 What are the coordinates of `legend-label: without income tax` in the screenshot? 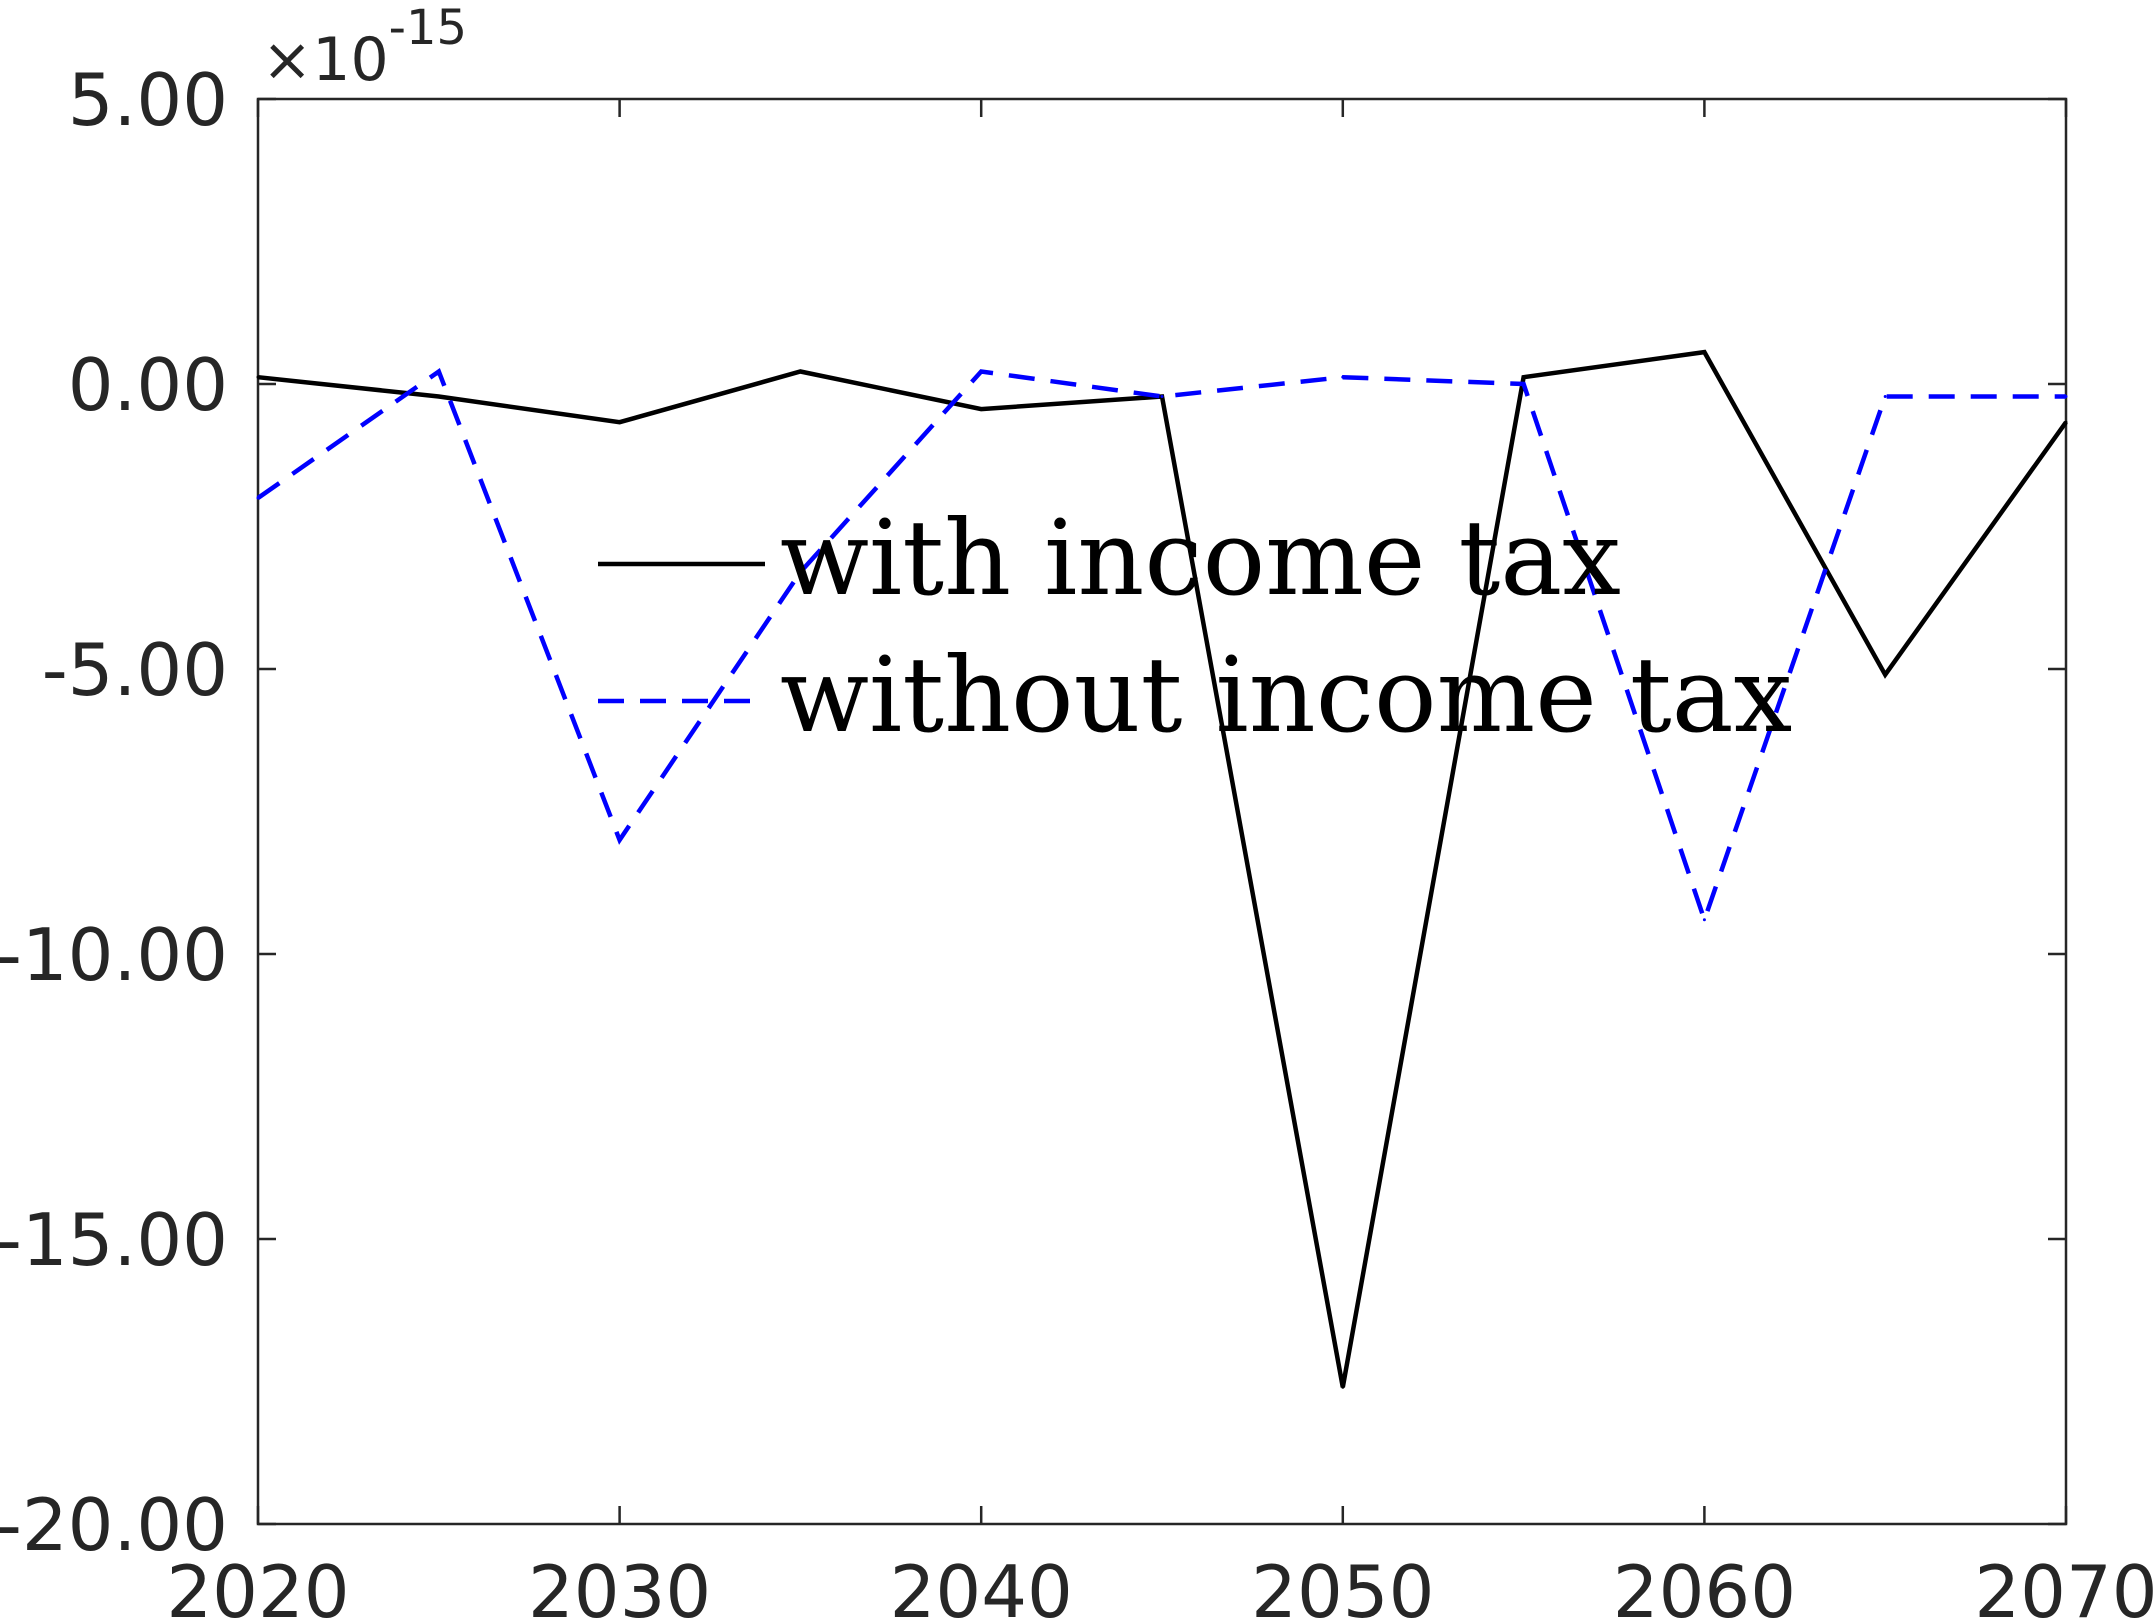 It's located at (1286, 695).